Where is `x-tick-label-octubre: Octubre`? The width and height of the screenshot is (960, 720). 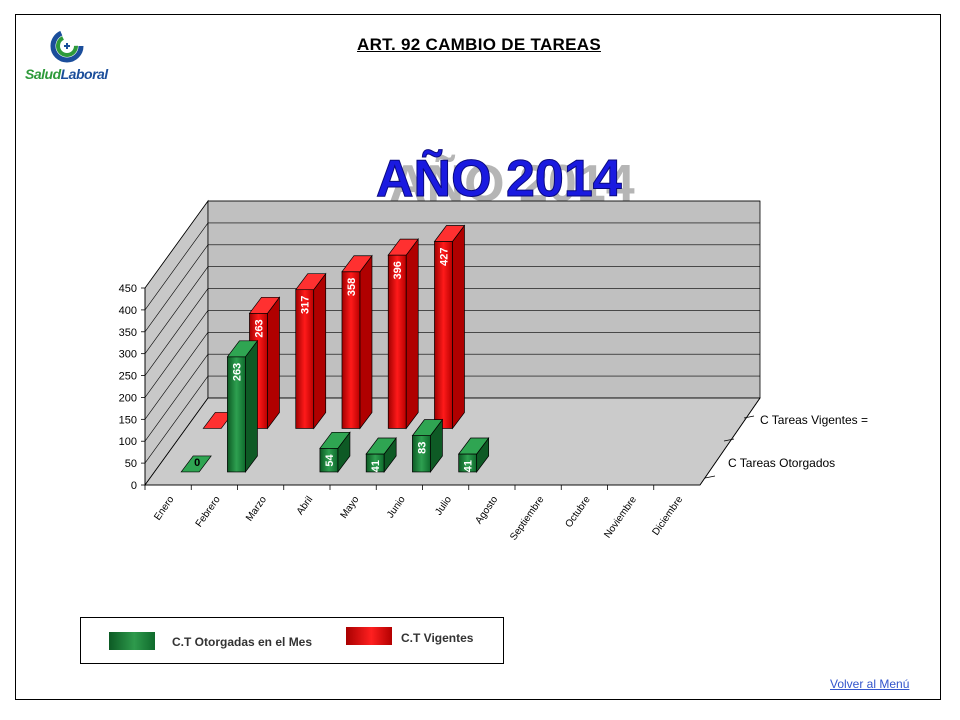 x-tick-label-octubre: Octubre is located at coordinates (578, 512).